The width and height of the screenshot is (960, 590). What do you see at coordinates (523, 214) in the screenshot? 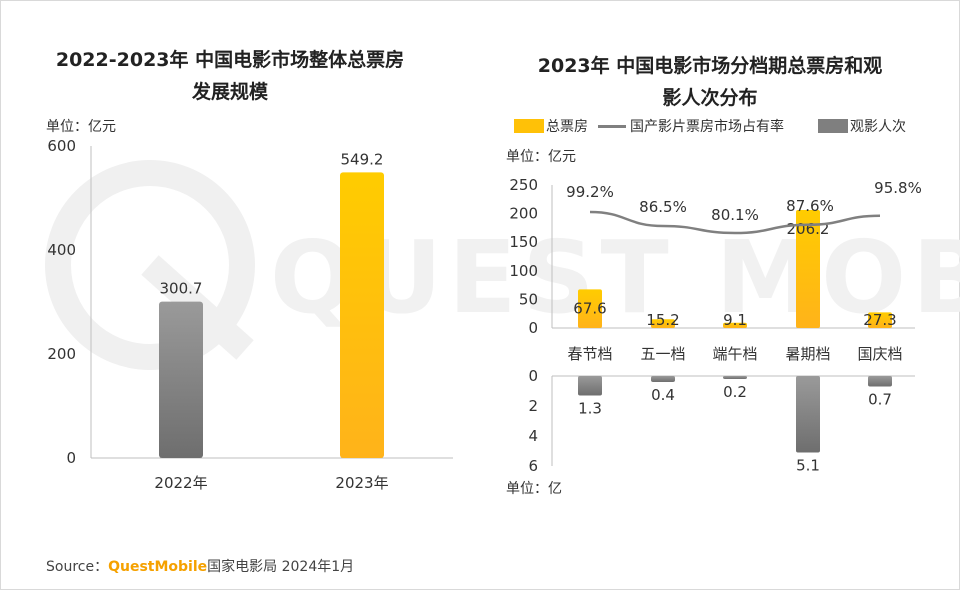
I see `right-top-y-tick-label: 200` at bounding box center [523, 214].